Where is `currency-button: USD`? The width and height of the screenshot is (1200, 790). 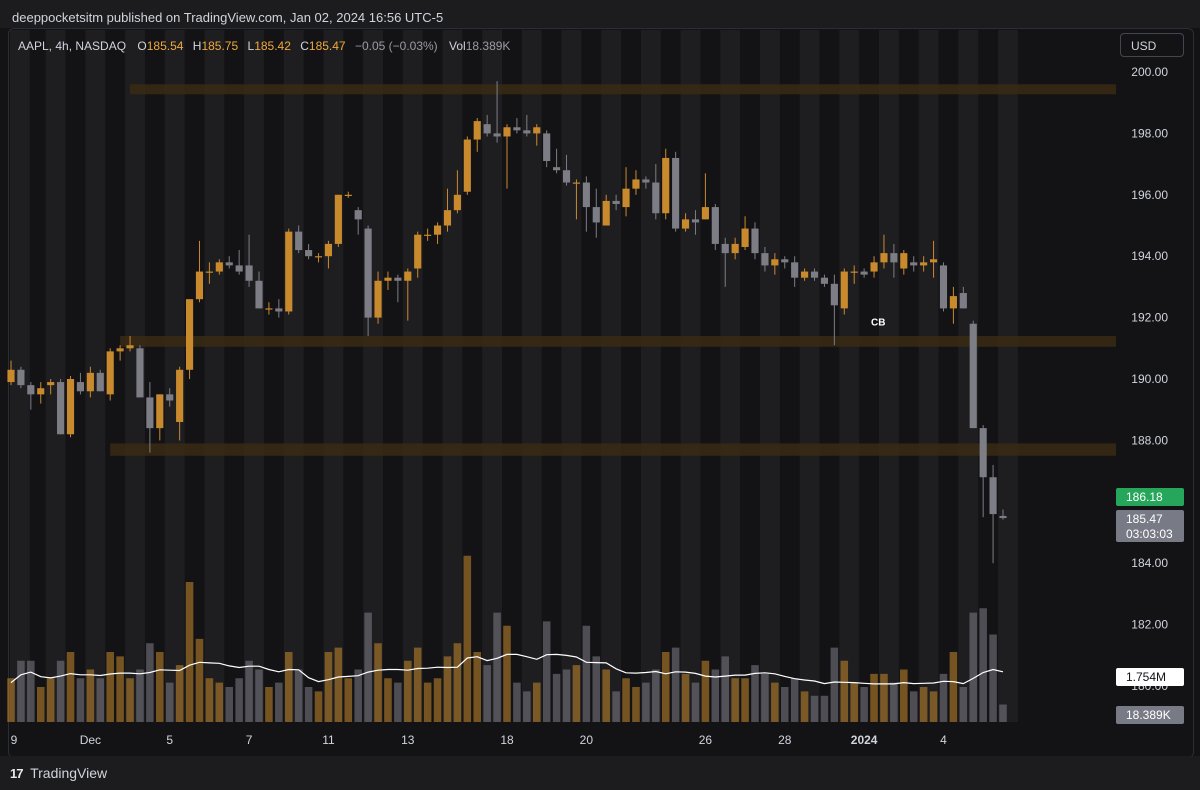 currency-button: USD is located at coordinates (1152, 45).